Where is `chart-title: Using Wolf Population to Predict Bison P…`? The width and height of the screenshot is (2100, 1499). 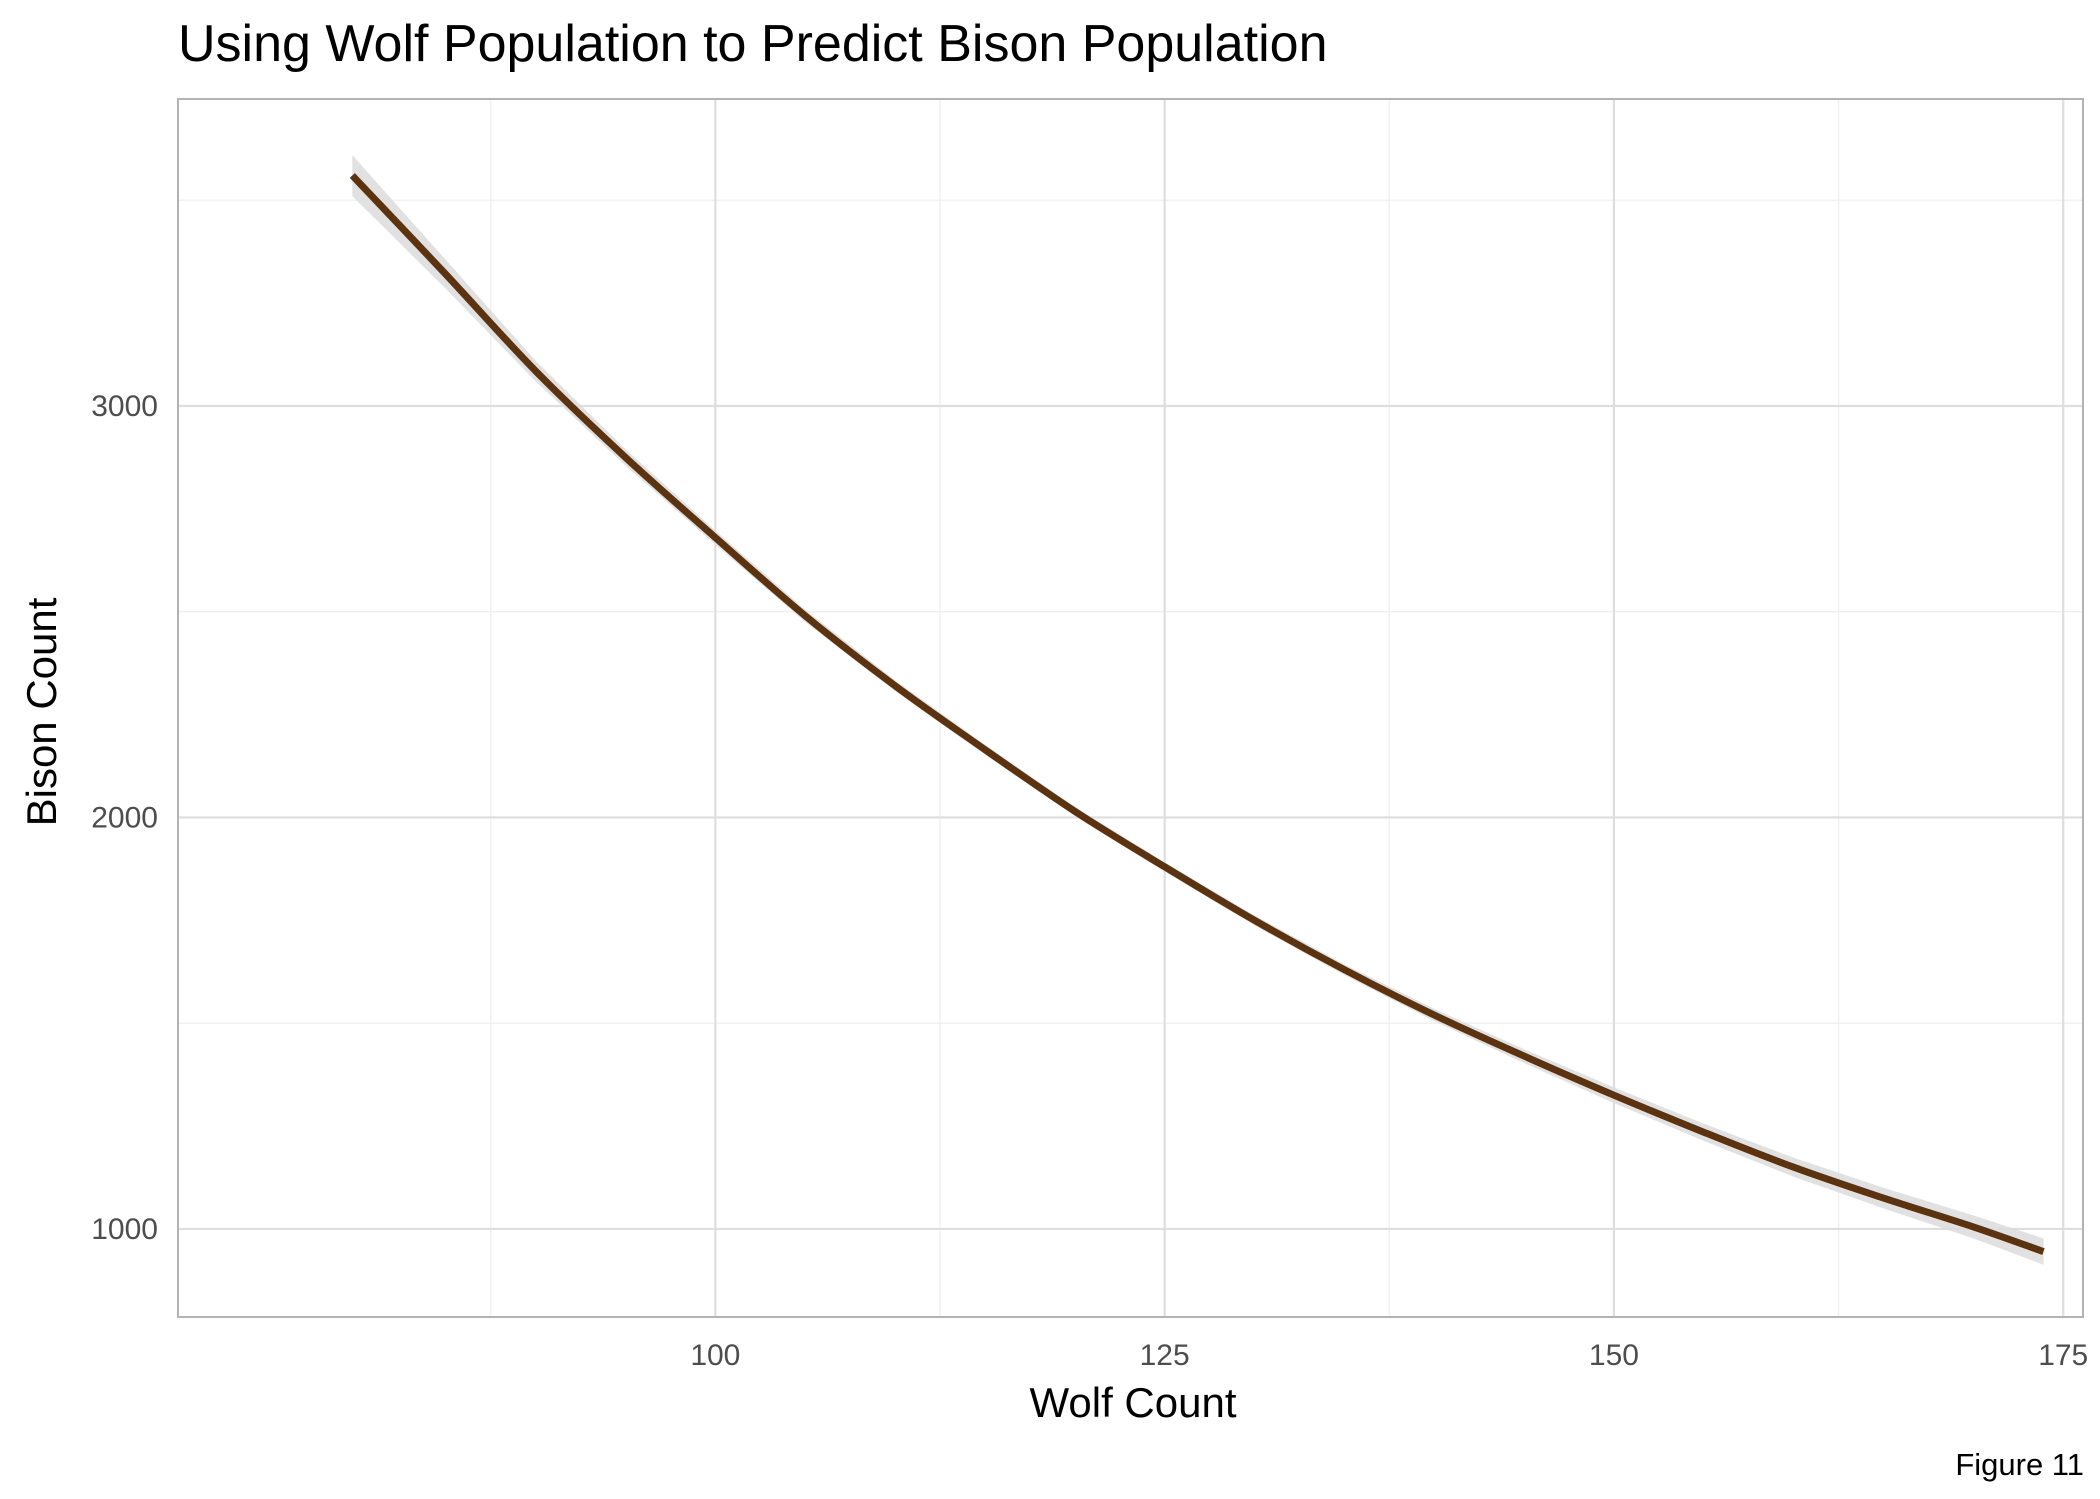 chart-title: Using Wolf Population to Predict Bison P… is located at coordinates (752, 44).